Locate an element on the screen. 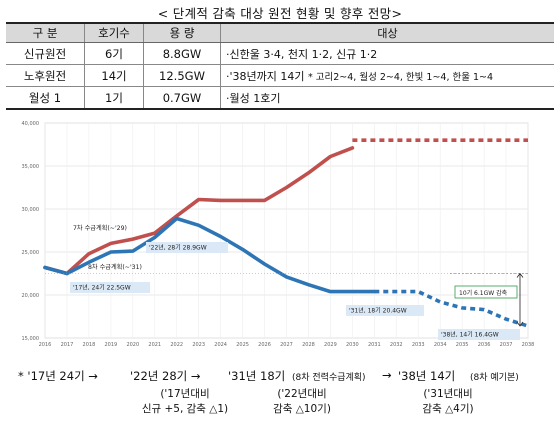 The width and height of the screenshot is (560, 422). note-line: 신규 +5, 감축 △1) is located at coordinates (185, 409).